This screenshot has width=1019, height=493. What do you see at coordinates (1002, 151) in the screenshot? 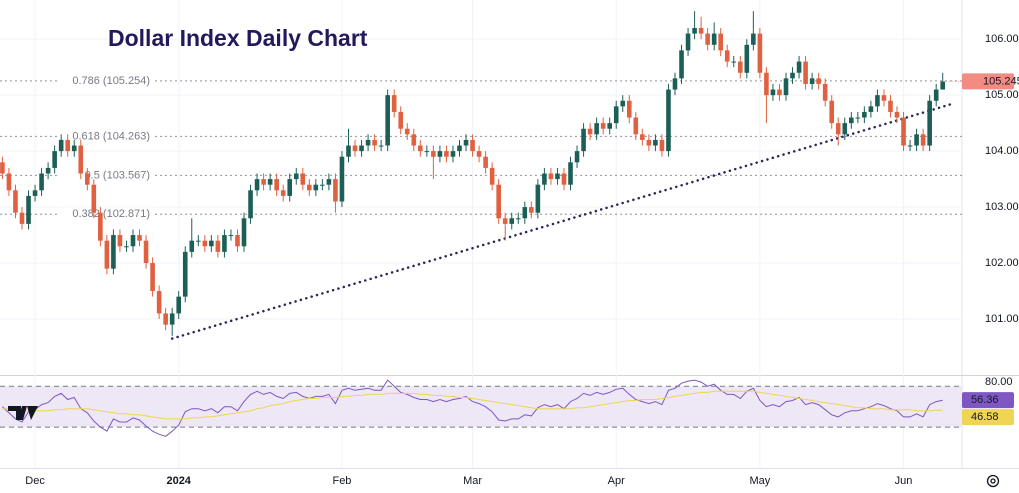
I see `y-tick-label: 104.00` at bounding box center [1002, 151].